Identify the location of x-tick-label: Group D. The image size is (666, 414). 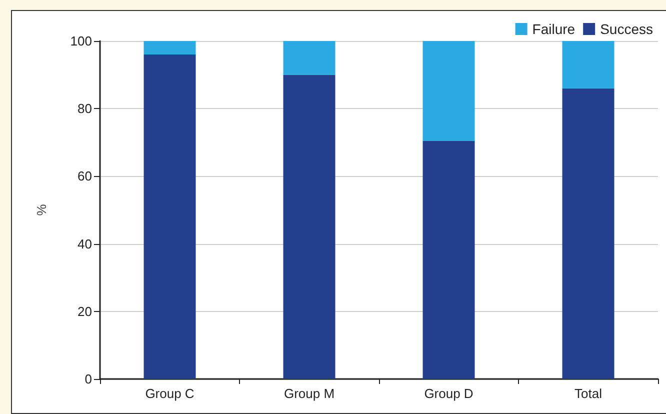
(449, 393).